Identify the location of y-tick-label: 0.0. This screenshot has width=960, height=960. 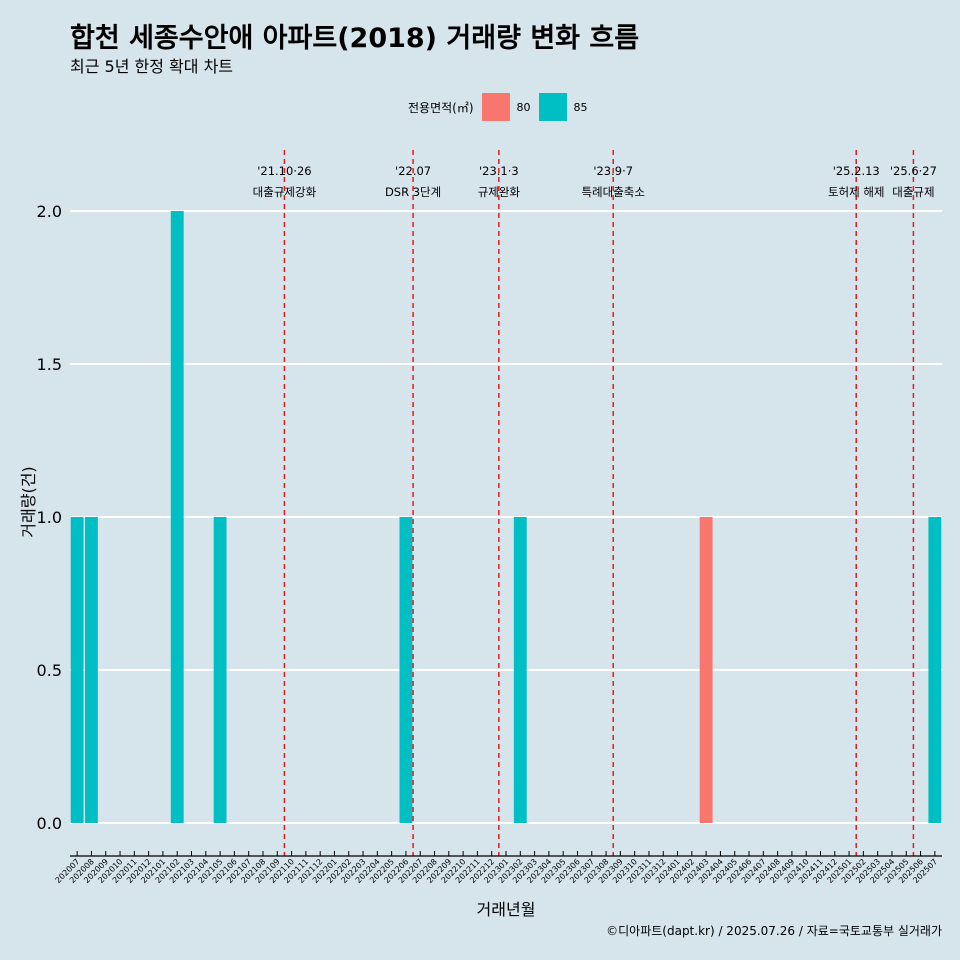
(49, 823).